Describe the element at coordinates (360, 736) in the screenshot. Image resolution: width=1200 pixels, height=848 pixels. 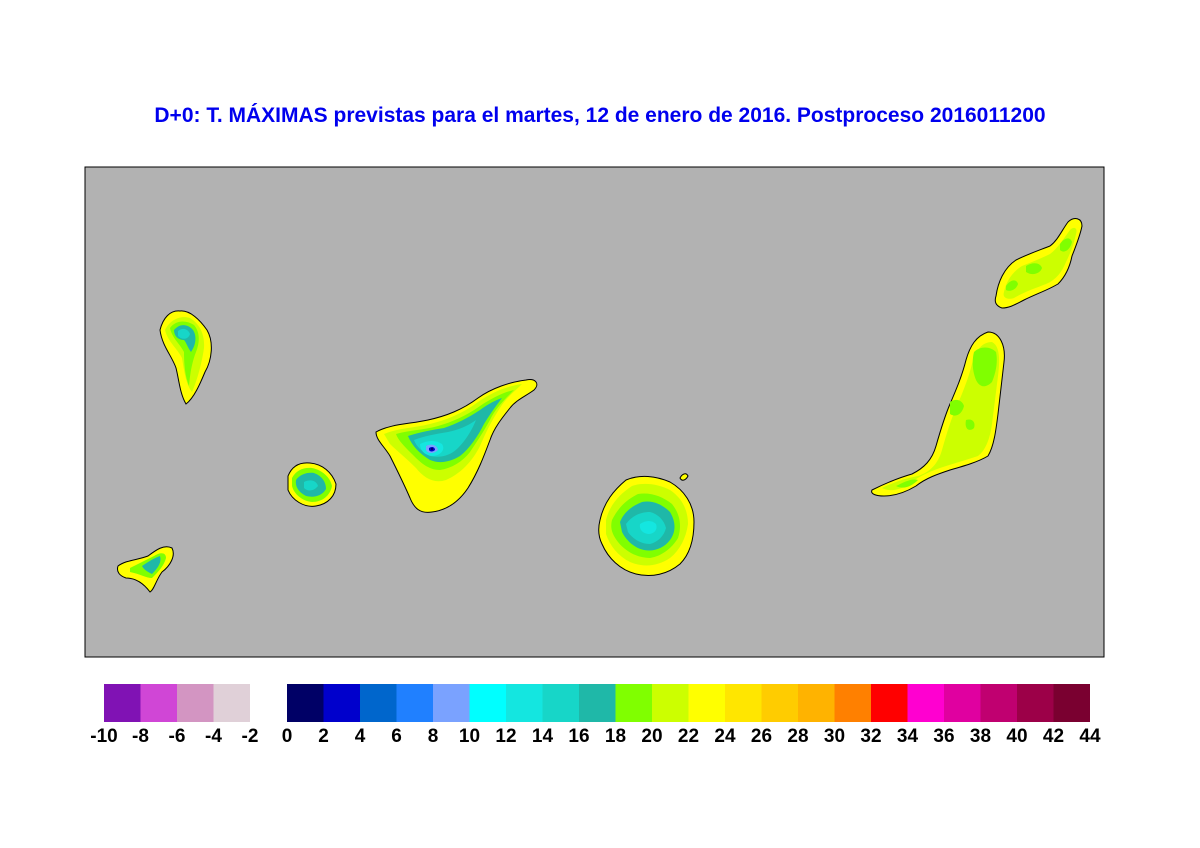
I see `legend-tick-label: 4` at that location.